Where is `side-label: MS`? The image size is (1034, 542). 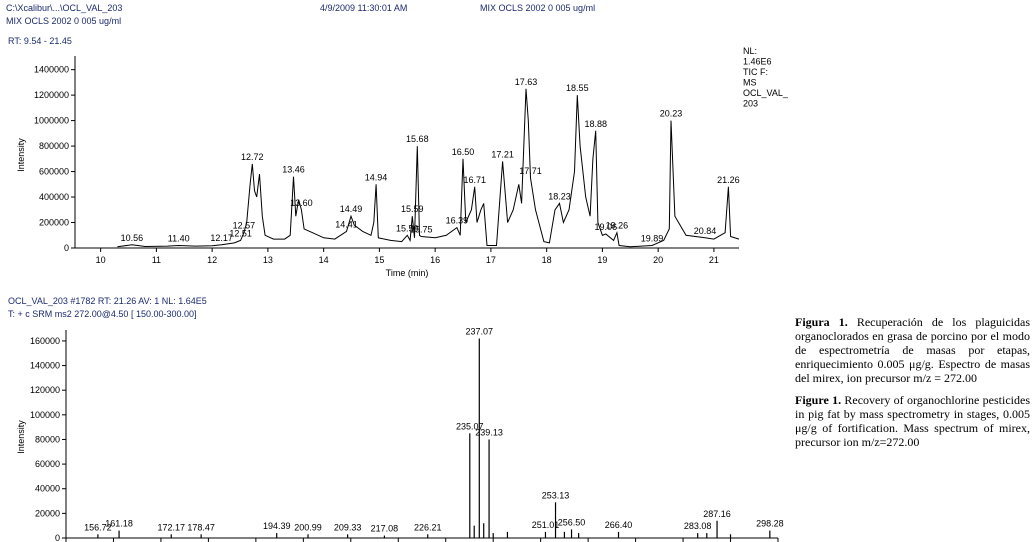 side-label: MS is located at coordinates (750, 83).